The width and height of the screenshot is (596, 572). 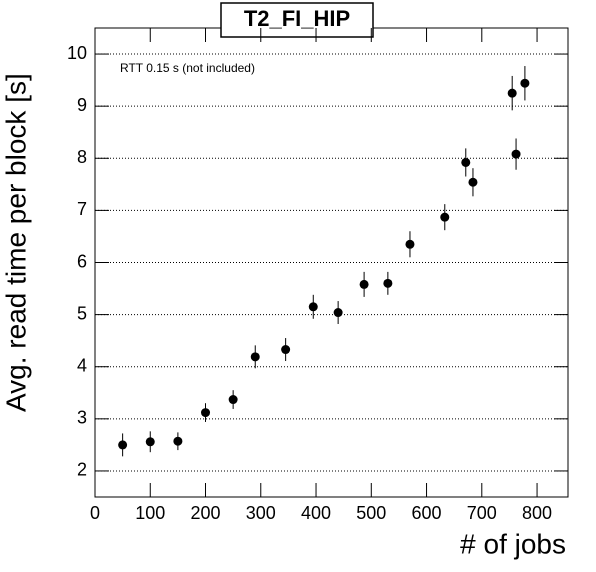 What do you see at coordinates (82, 470) in the screenshot?
I see `y-tick-label: 2` at bounding box center [82, 470].